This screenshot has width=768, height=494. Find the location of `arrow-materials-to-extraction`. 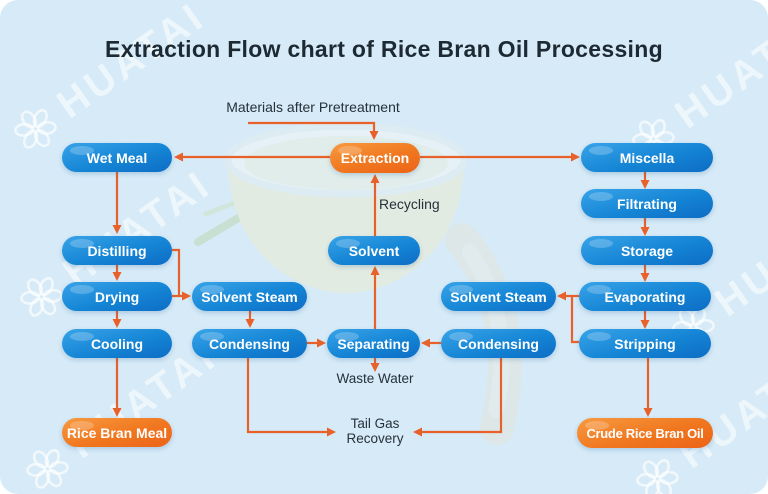

arrow-materials-to-extraction is located at coordinates (313, 130).